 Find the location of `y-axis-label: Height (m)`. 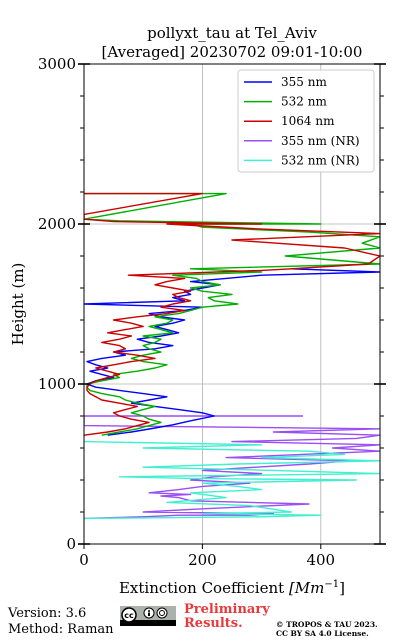

y-axis-label: Height (m) is located at coordinates (18, 304).